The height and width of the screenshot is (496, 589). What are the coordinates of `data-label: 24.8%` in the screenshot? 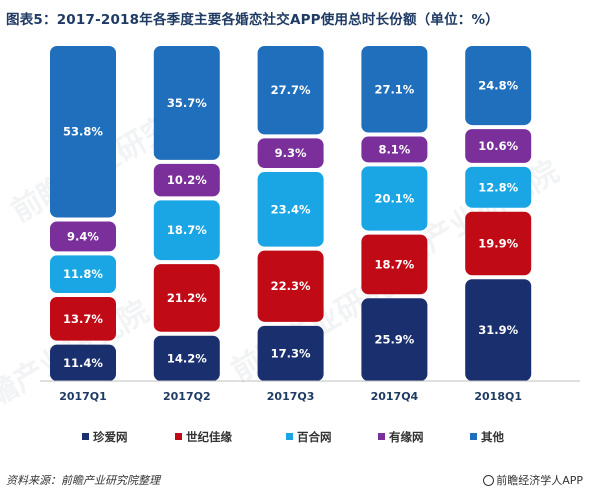 It's located at (498, 86).